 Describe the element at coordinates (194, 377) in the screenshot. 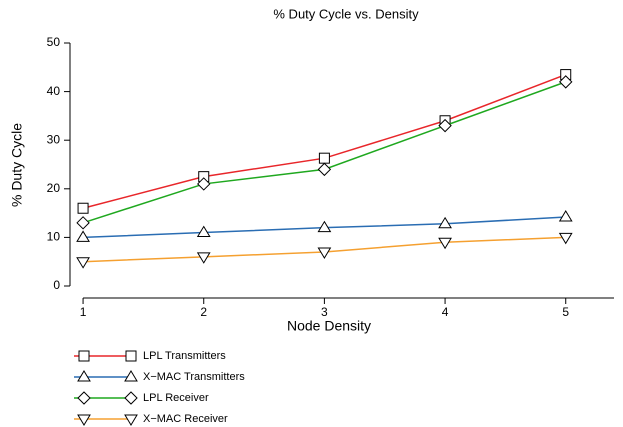

I see `legend-label: X−MAC Transmitters` at that location.